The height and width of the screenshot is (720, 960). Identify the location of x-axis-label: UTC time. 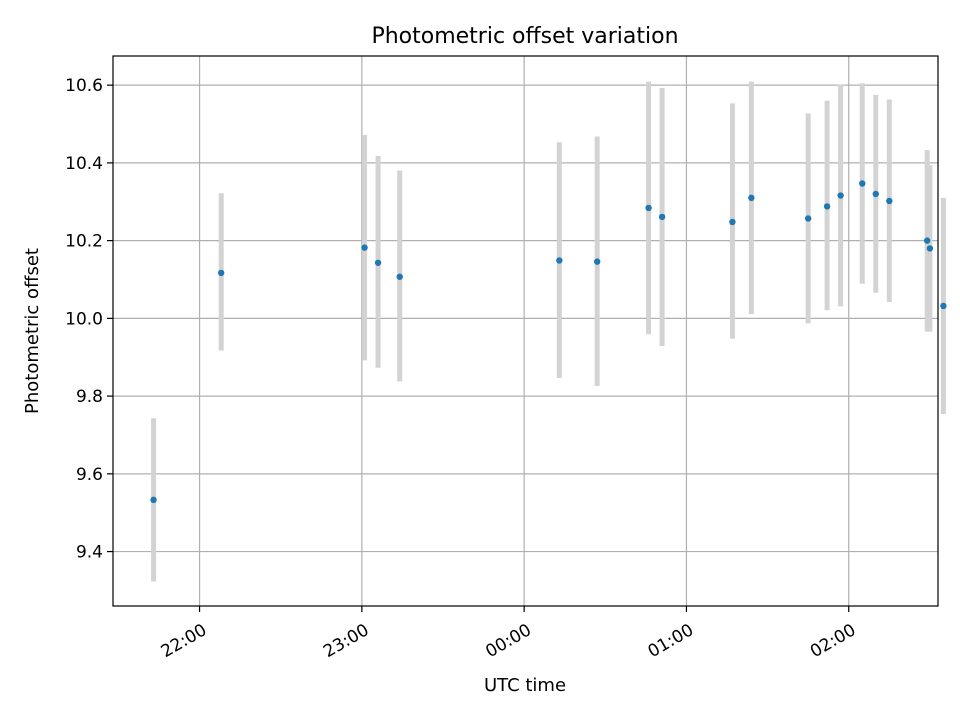
(525, 685).